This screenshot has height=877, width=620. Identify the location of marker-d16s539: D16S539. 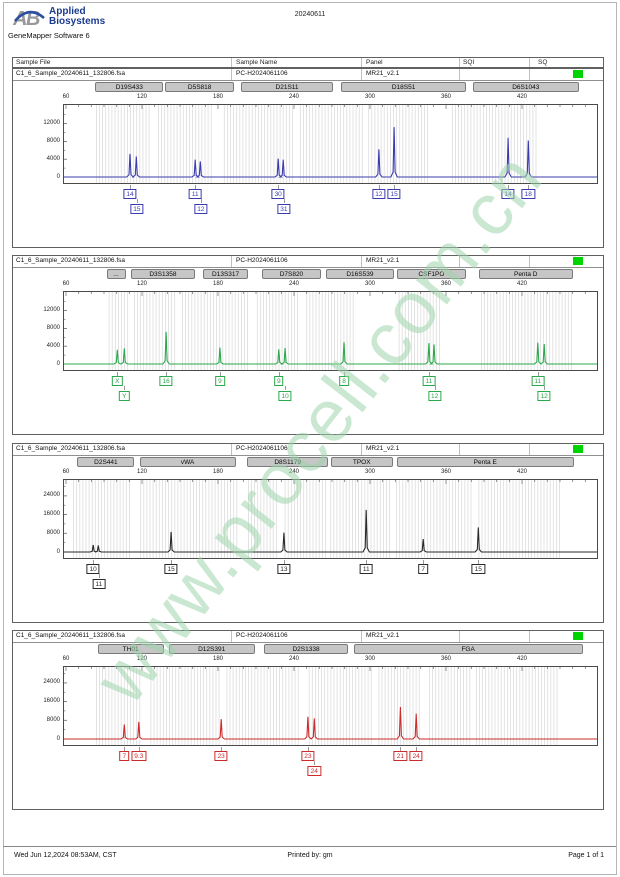
(360, 274).